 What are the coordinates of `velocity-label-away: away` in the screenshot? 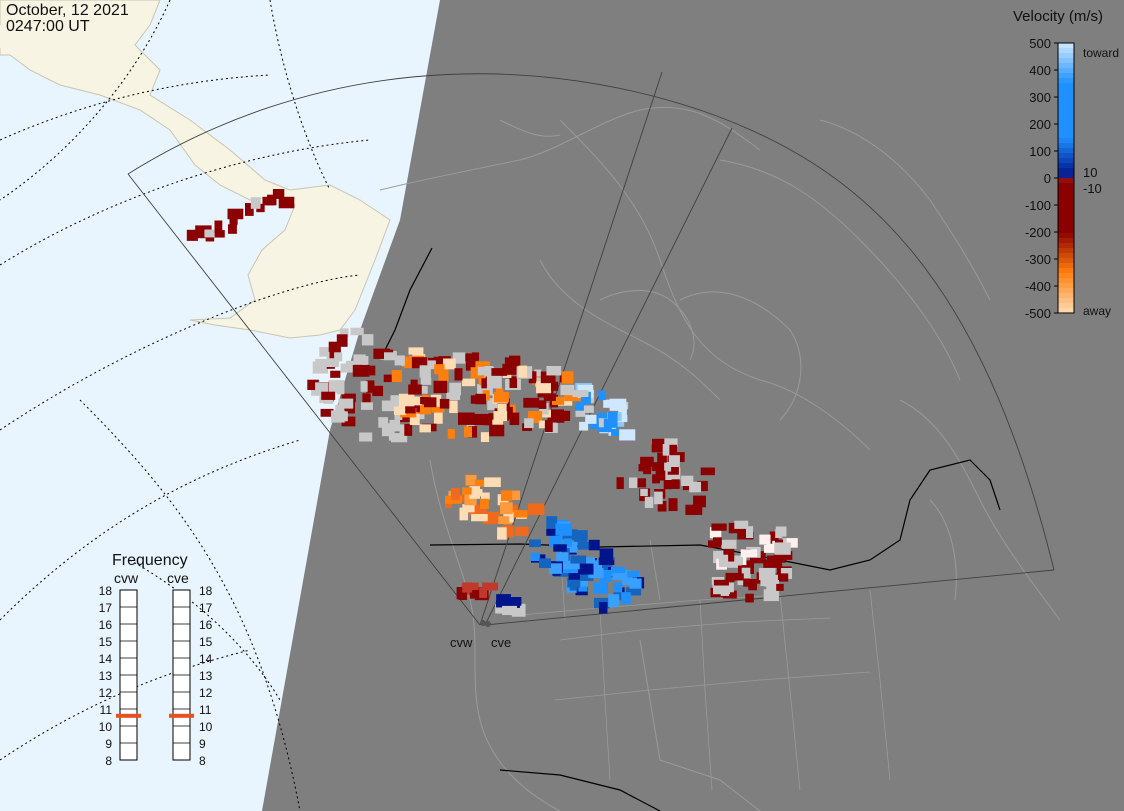 It's located at (1097, 311).